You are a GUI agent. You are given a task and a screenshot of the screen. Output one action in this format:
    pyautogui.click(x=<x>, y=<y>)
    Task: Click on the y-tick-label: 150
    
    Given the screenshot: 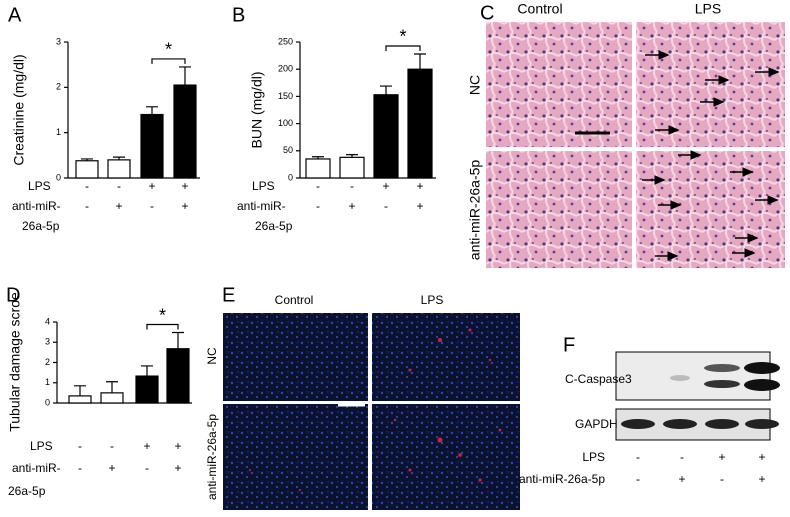 What is the action you would take?
    pyautogui.click(x=285, y=96)
    